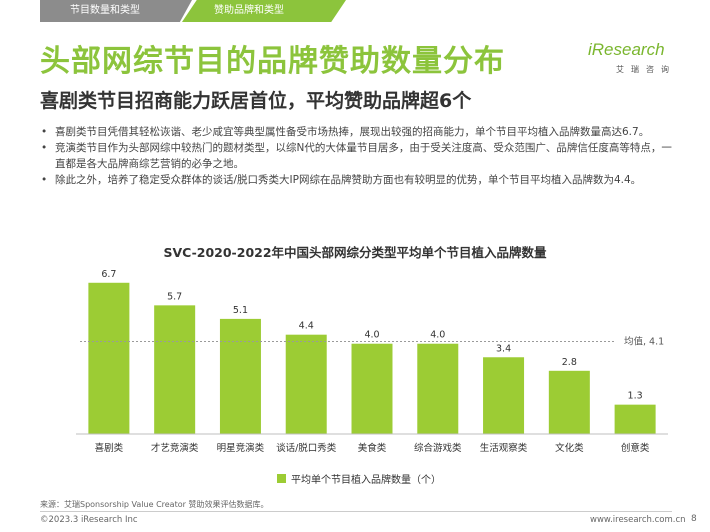  I want to click on chart-legend: 平均单个节目植入品牌数量（个）, so click(359, 478).